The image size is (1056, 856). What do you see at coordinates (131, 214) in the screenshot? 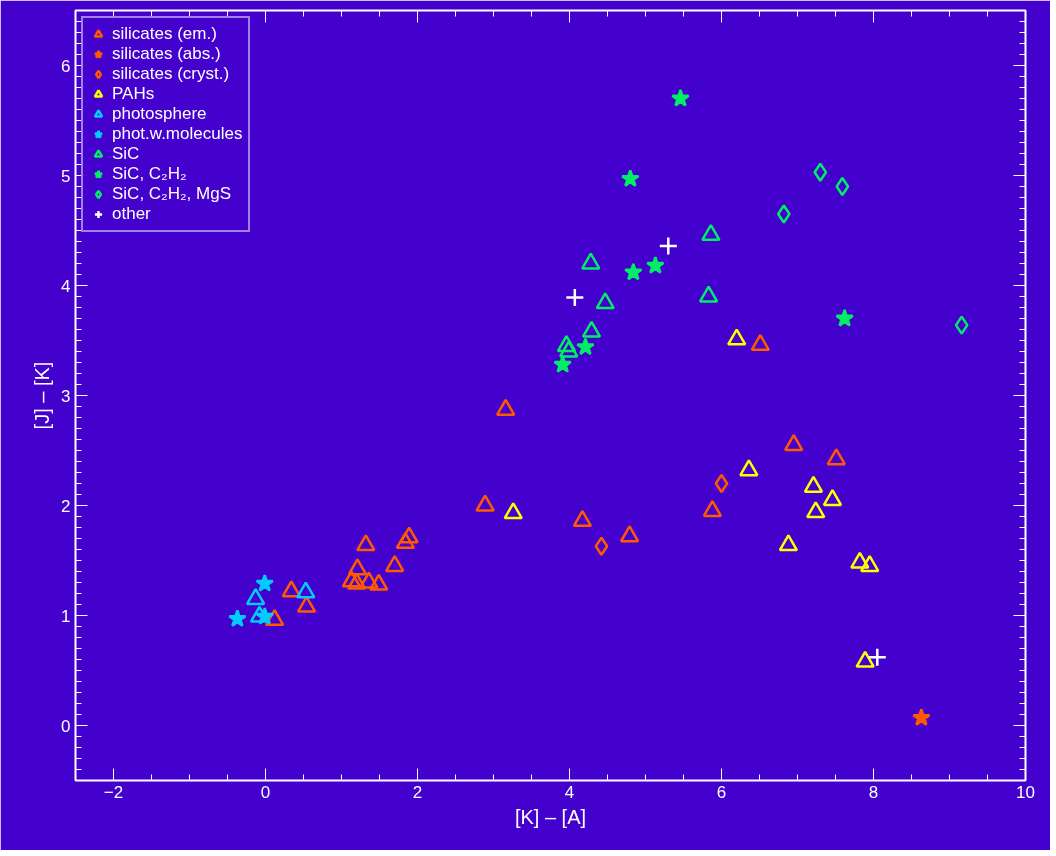
I see `legend-label: other` at bounding box center [131, 214].